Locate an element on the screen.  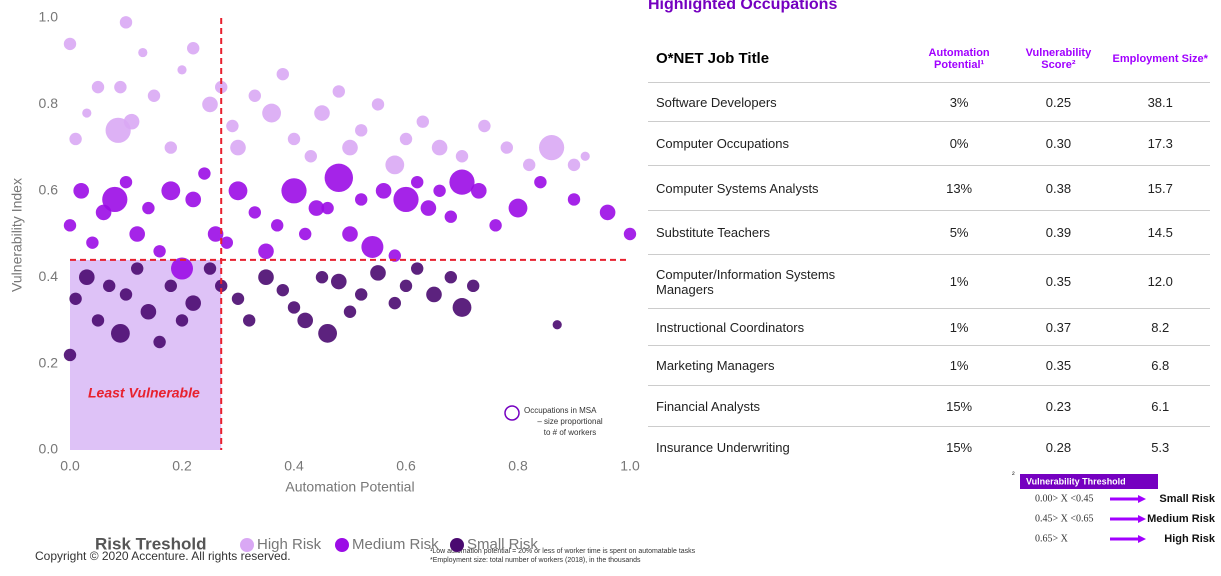
y-tick-label: 0.4 is located at coordinates (49, 276).